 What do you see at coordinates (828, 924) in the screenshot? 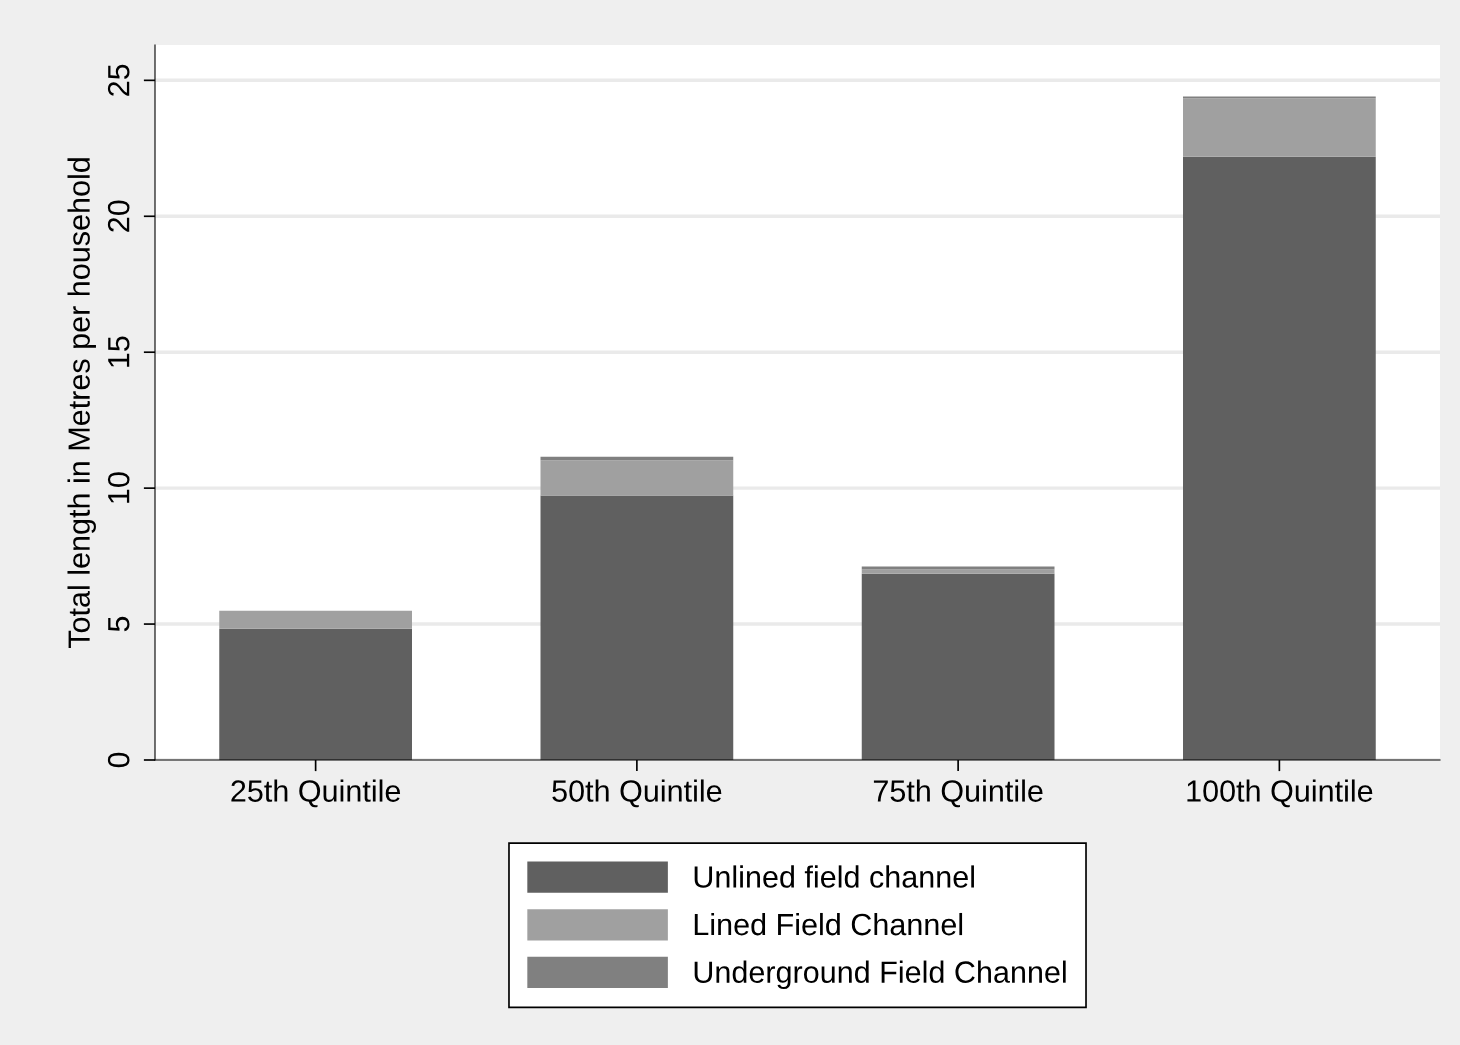
I see `legend-label: Lined Field Channel` at bounding box center [828, 924].